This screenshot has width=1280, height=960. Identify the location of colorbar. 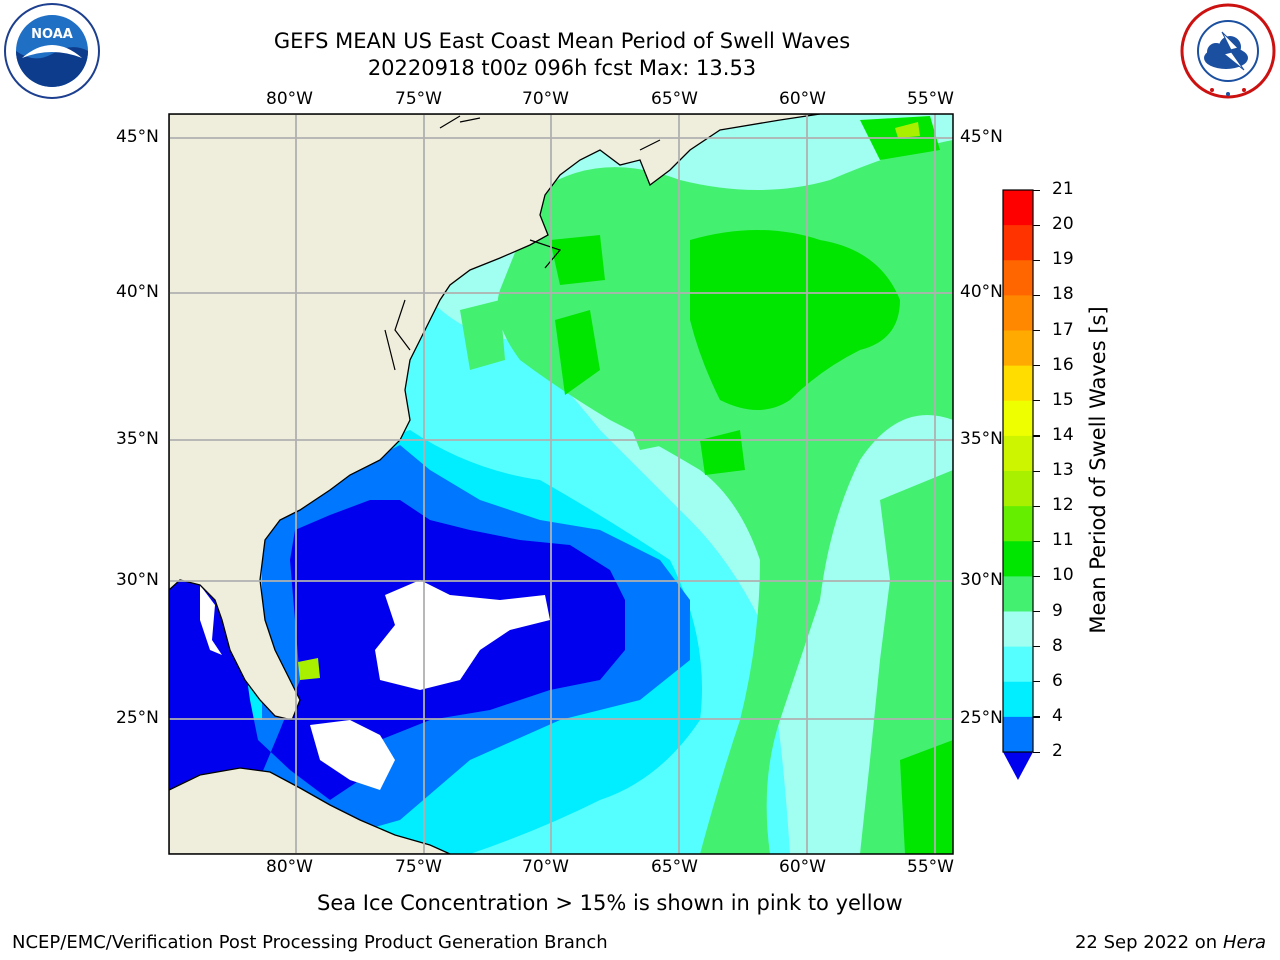
(1018, 484).